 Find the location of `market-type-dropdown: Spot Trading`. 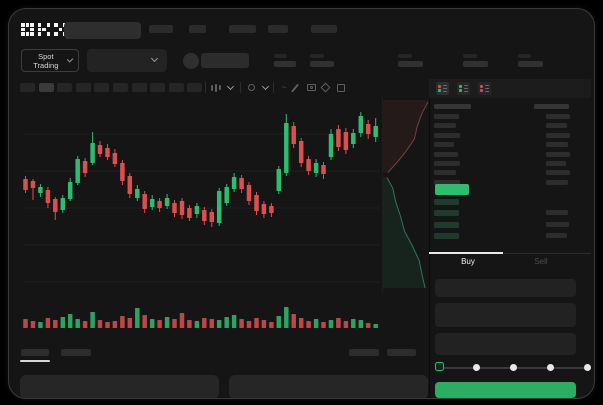

market-type-dropdown: Spot Trading is located at coordinates (50, 60).